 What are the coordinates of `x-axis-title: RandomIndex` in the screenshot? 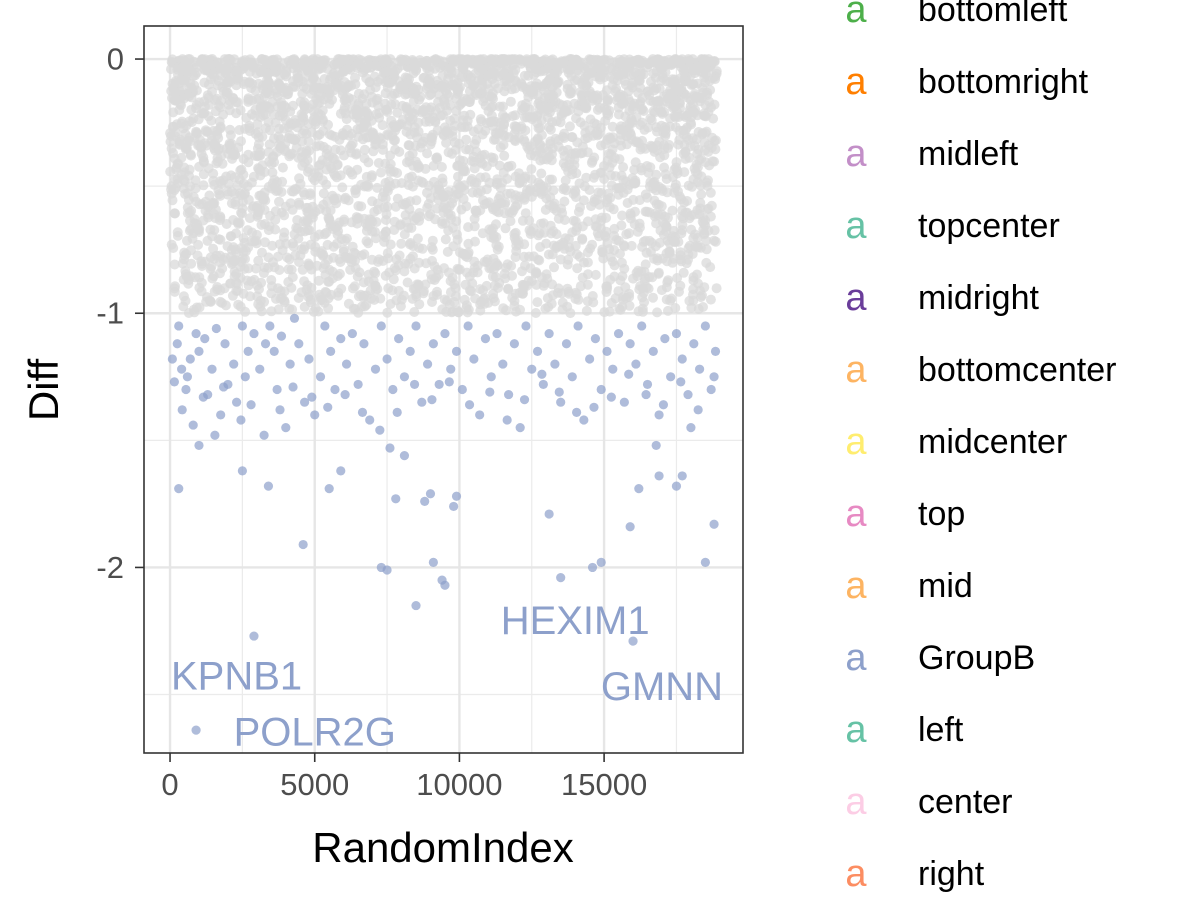 It's located at (443, 847).